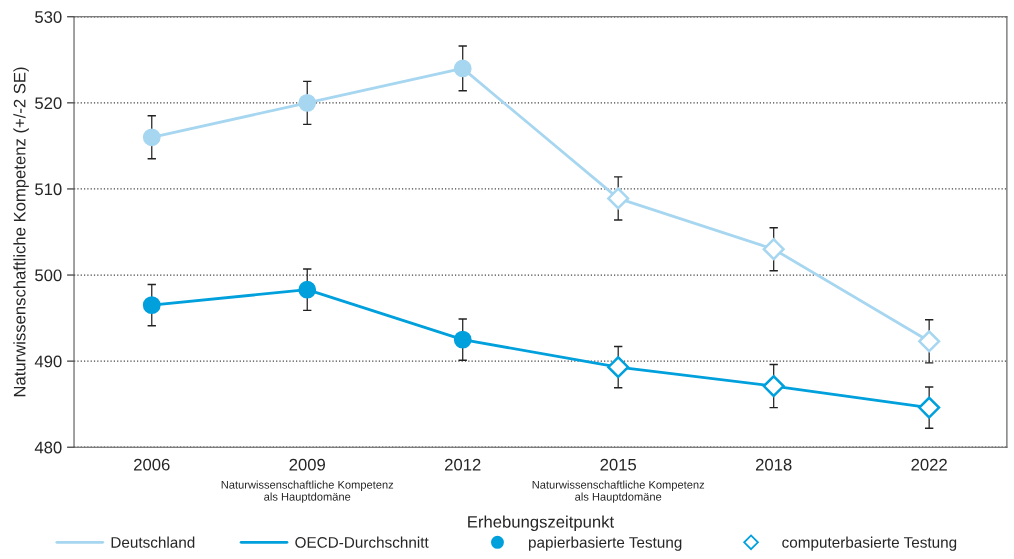 Image resolution: width=1014 pixels, height=559 pixels. Describe the element at coordinates (48, 17) in the screenshot. I see `y-tick-label: 530` at that location.